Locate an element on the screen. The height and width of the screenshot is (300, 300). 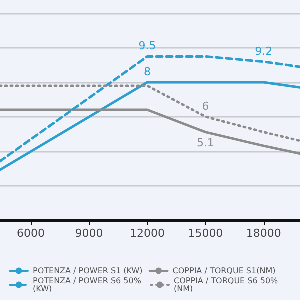
data-label: 8 is located at coordinates (147, 72).